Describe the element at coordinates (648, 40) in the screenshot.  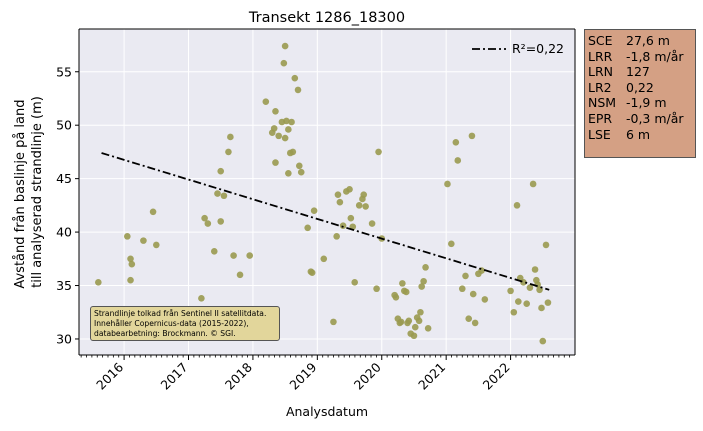
I see `stat-value: 27,6 m` at that location.